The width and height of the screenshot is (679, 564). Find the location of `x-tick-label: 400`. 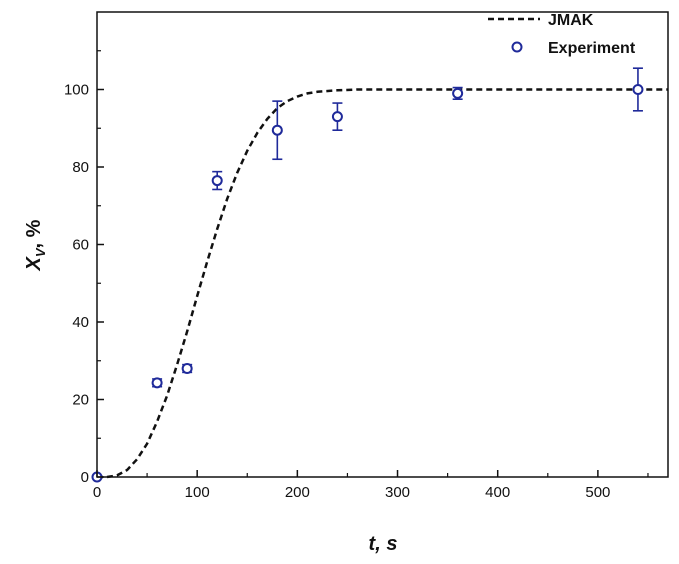

x-tick-label: 400 is located at coordinates (497, 492).